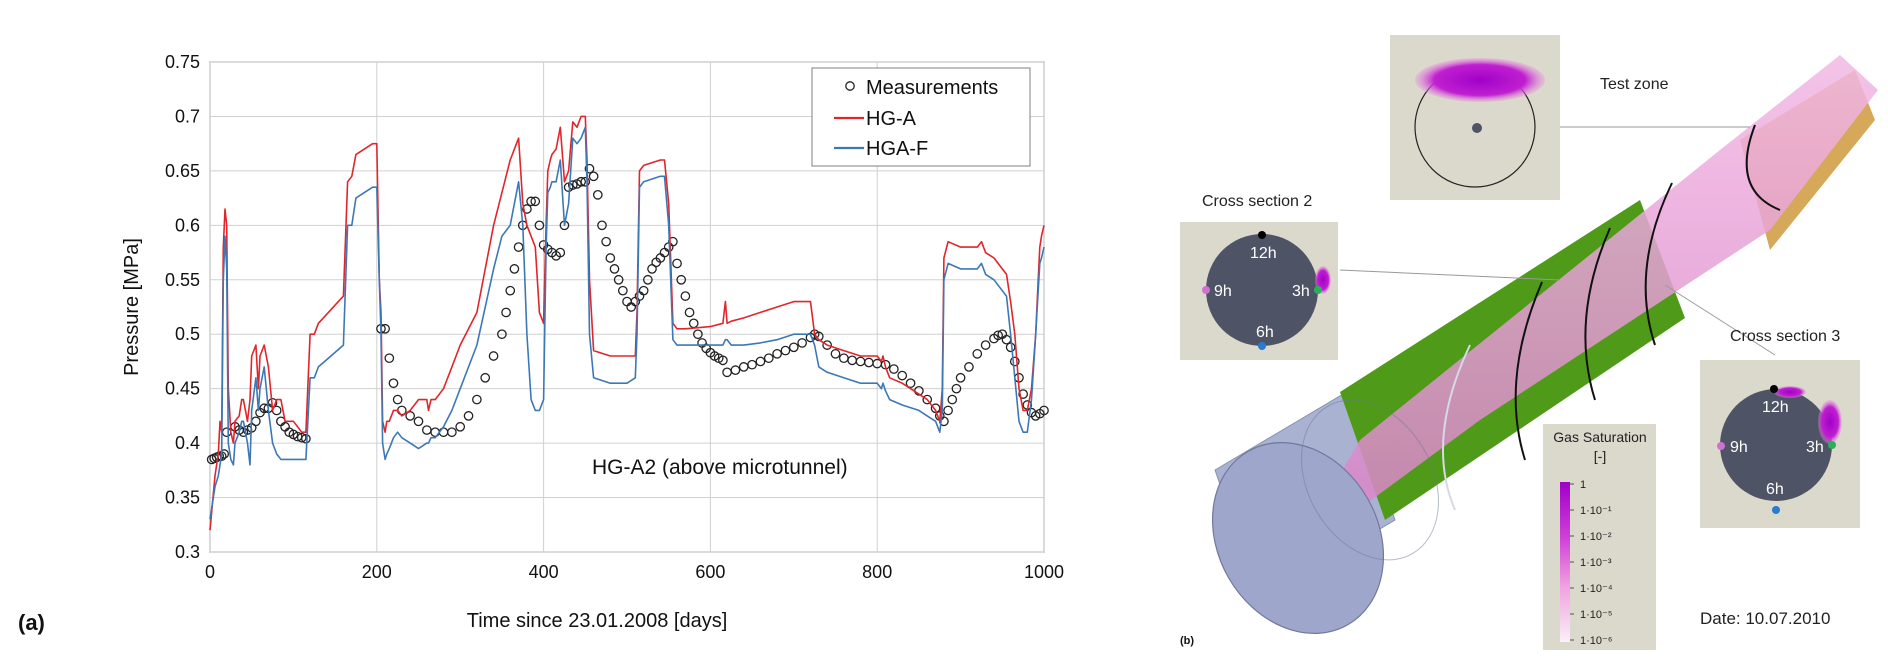  Describe the element at coordinates (1774, 389) in the screenshot. I see `cs3-marker-12h` at that location.